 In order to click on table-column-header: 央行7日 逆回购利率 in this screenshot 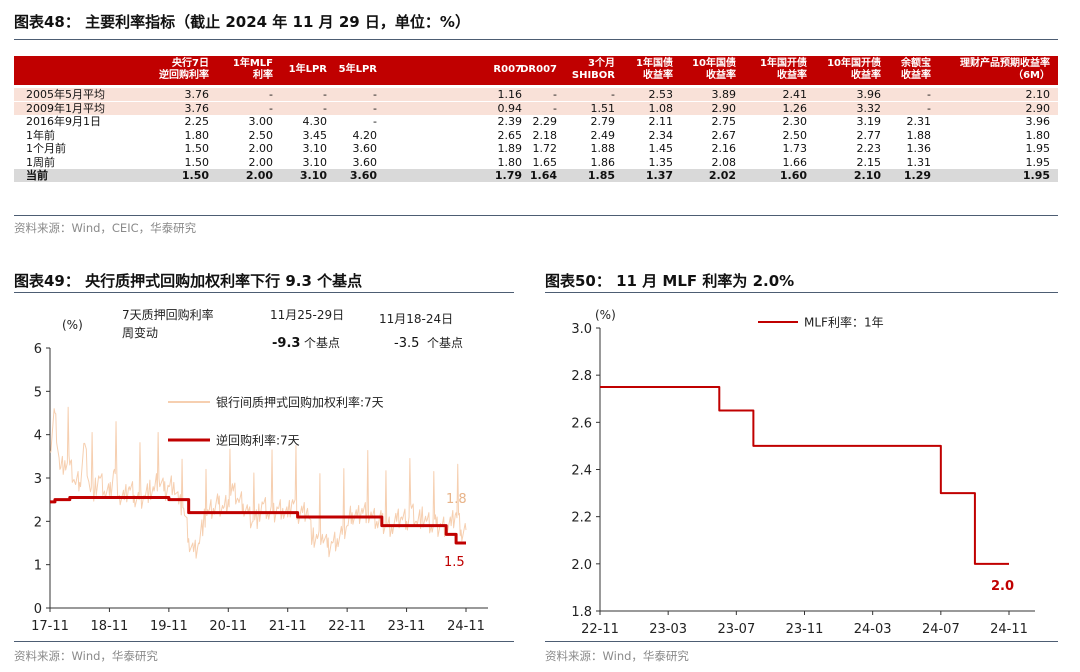, I will do `click(184, 70)`.